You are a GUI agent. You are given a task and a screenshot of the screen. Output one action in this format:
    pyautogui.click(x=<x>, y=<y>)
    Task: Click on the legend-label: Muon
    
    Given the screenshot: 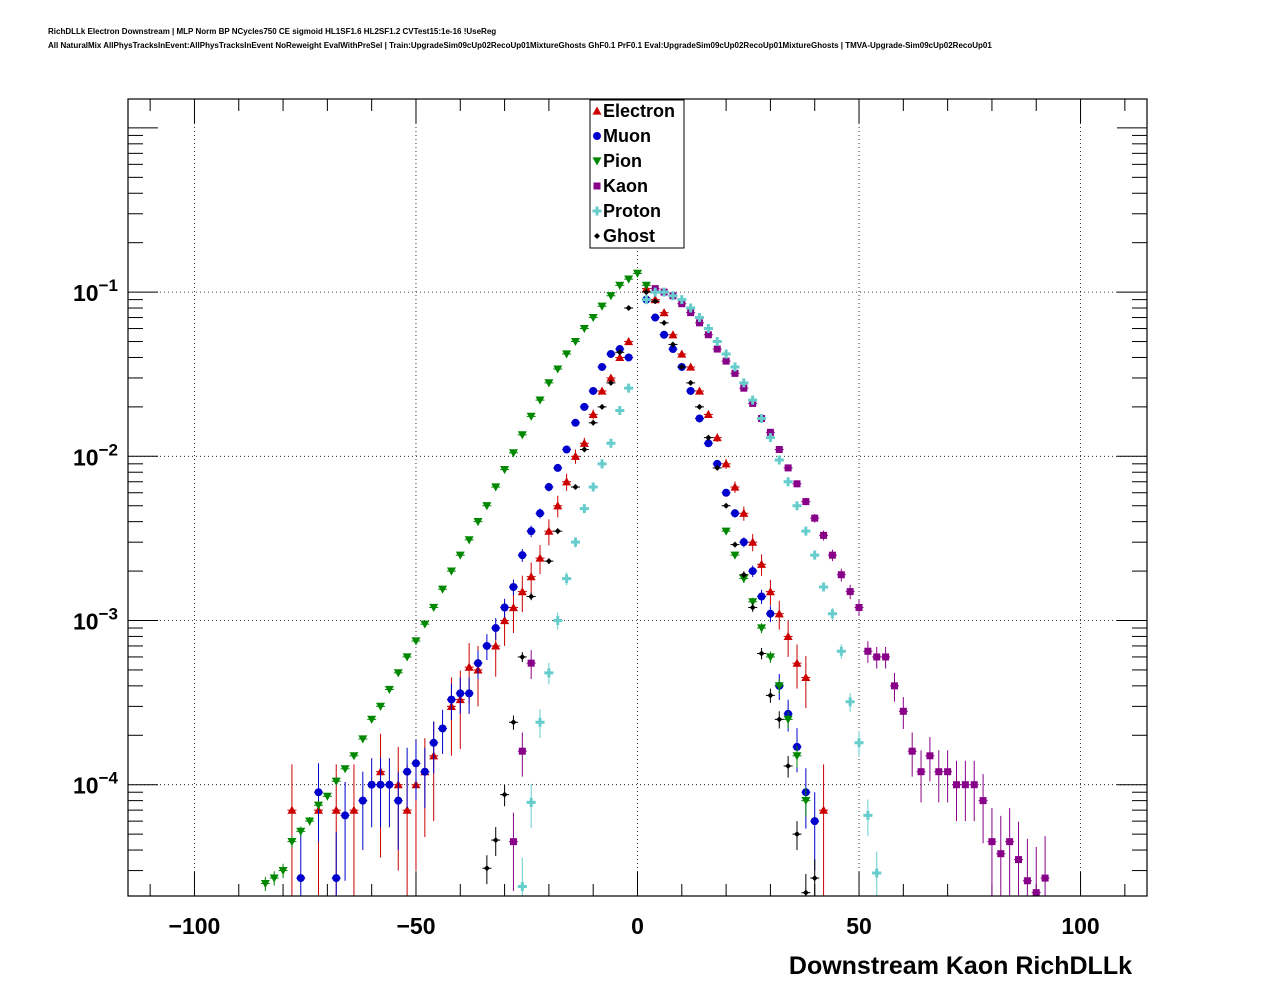 What is the action you would take?
    pyautogui.click(x=627, y=136)
    